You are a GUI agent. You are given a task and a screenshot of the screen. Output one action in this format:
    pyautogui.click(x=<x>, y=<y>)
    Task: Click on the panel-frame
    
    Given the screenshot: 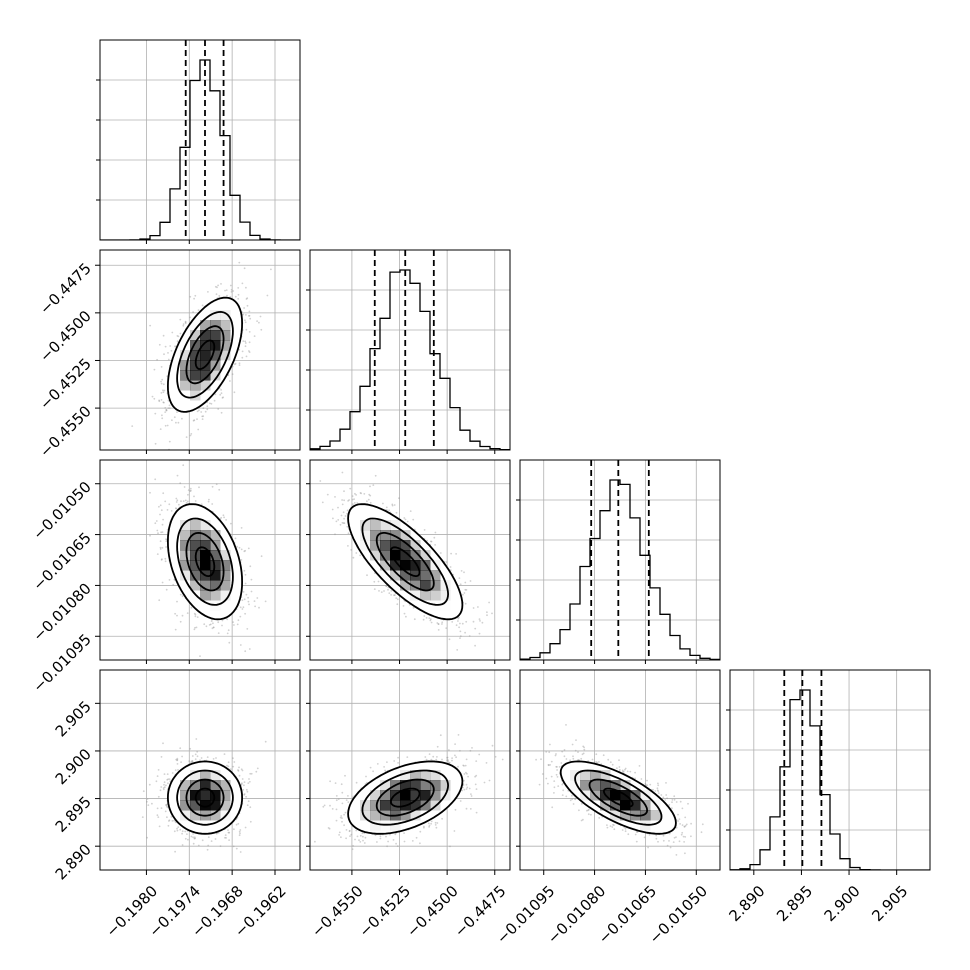 What is the action you would take?
    pyautogui.click(x=410, y=560)
    